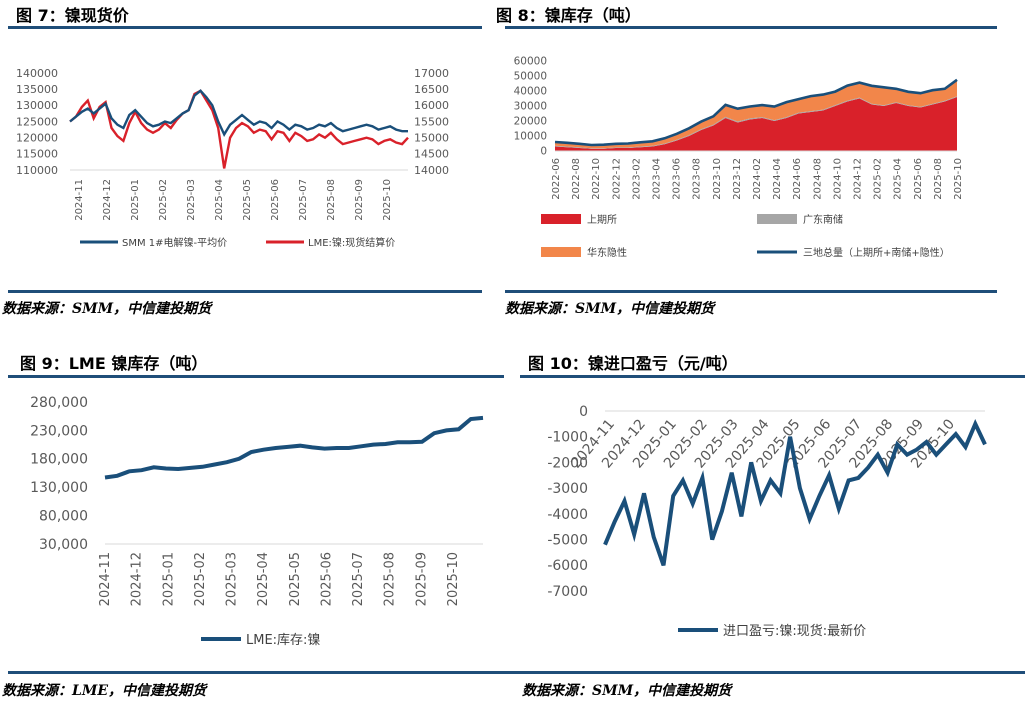 The image size is (1025, 703). What do you see at coordinates (794, 631) in the screenshot?
I see `legend-label-import-profit: 进口盈亏:镍:现货:最新价` at bounding box center [794, 631].